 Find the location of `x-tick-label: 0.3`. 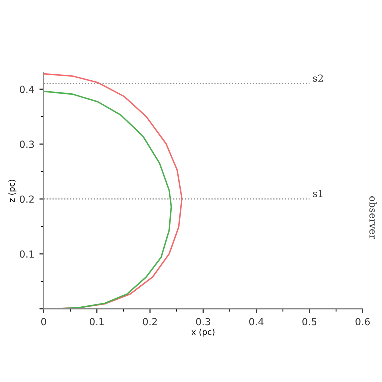

x-tick-label: 0.3 is located at coordinates (203, 322).